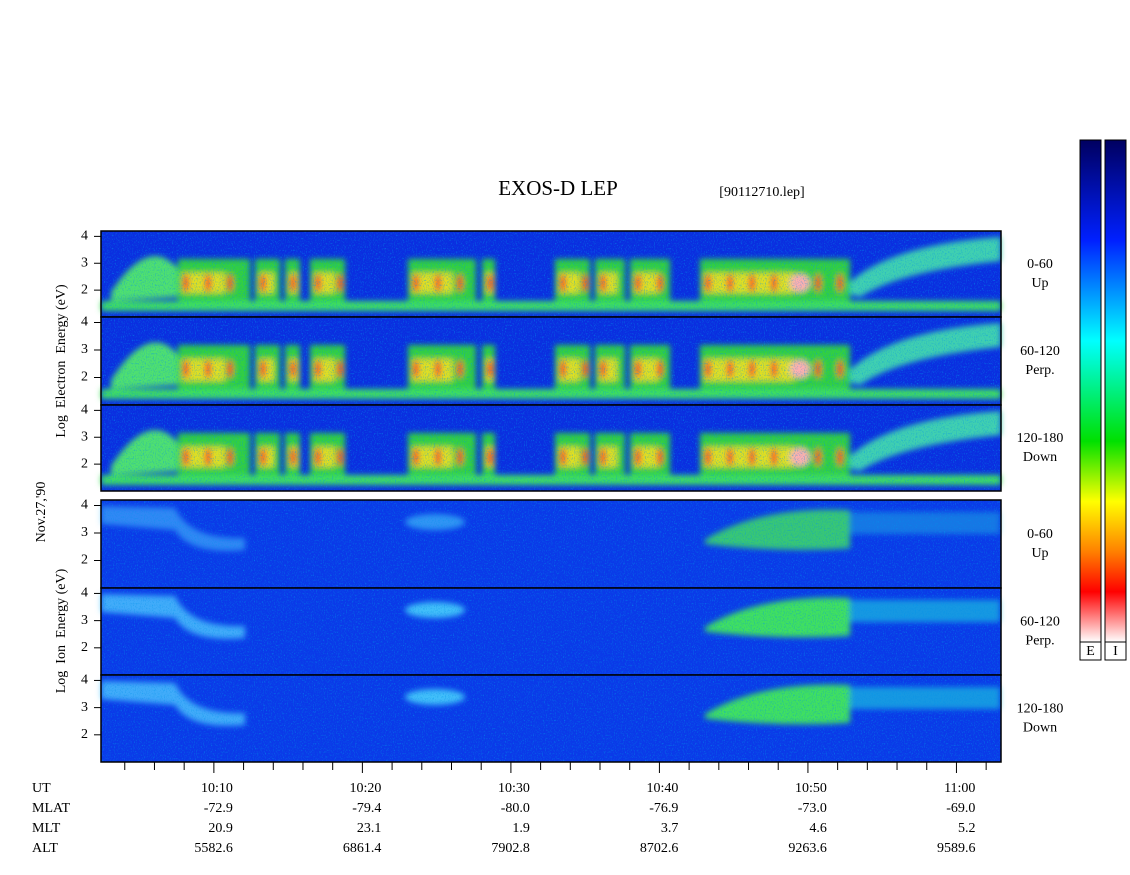 This screenshot has height=875, width=1130. What do you see at coordinates (761, 192) in the screenshot?
I see `file-name: [90112710.lep]` at bounding box center [761, 192].